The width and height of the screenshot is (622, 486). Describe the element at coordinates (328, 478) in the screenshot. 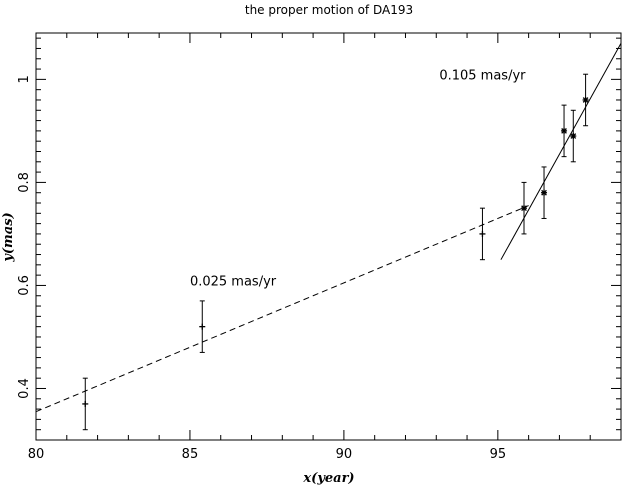

I see `x-axis-label: x(year)` at that location.